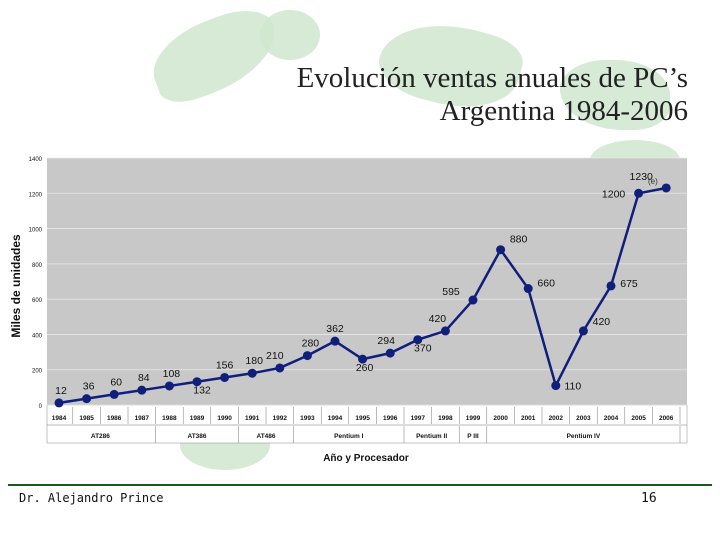 This screenshot has width=720, height=540. I want to click on x-tick-label: 2001, so click(528, 418).